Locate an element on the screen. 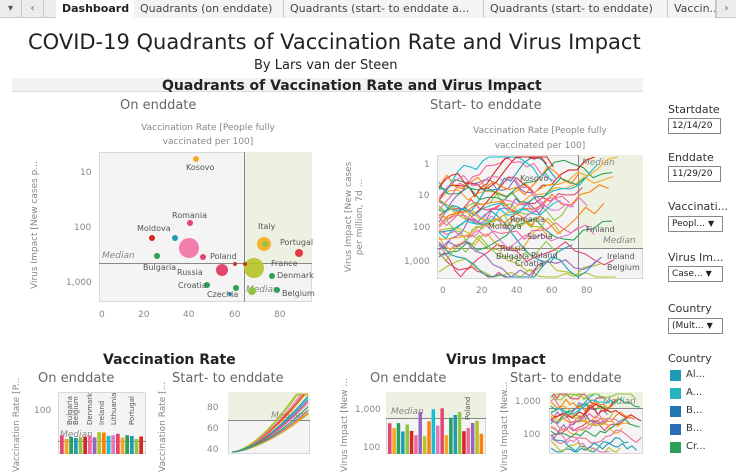 The height and width of the screenshot is (472, 736). quadrant-left-xtick: 60 is located at coordinates (235, 315).